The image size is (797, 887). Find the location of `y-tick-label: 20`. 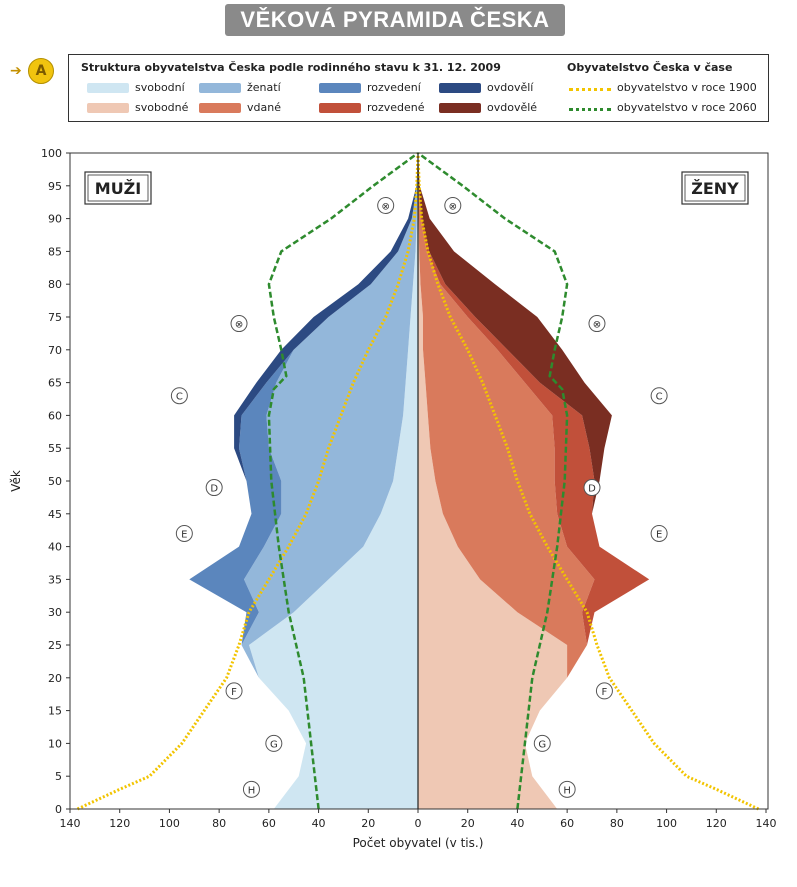

y-tick-label: 20 is located at coordinates (55, 678).